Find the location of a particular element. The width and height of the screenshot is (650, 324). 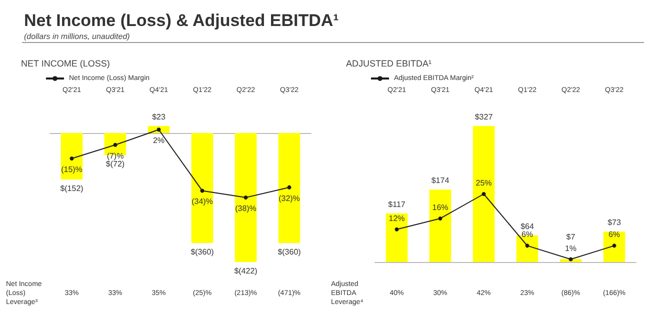

data-label: 25% is located at coordinates (484, 183).